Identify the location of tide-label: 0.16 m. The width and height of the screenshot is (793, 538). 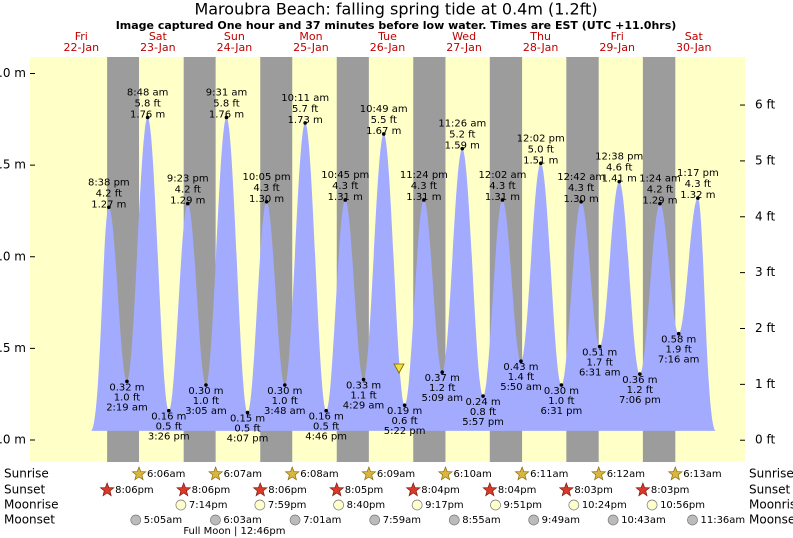
(168, 417).